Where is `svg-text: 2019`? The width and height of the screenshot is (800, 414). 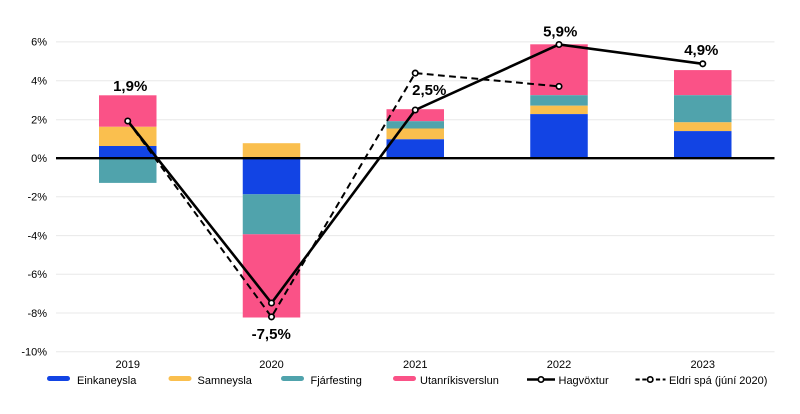
svg-text: 2019 is located at coordinates (128, 365).